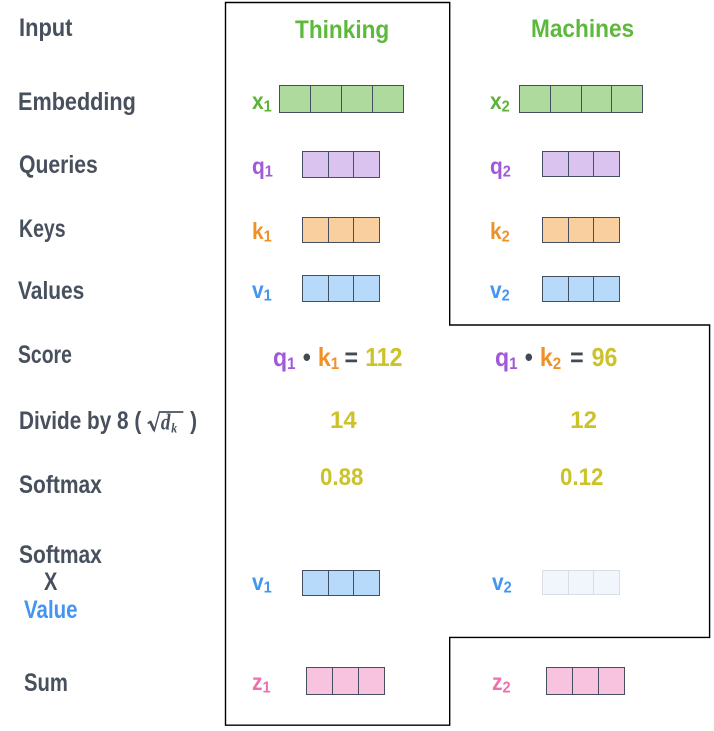 This screenshot has height=731, width=714. Describe the element at coordinates (166, 421) in the screenshot. I see `svg-text: d` at that location.